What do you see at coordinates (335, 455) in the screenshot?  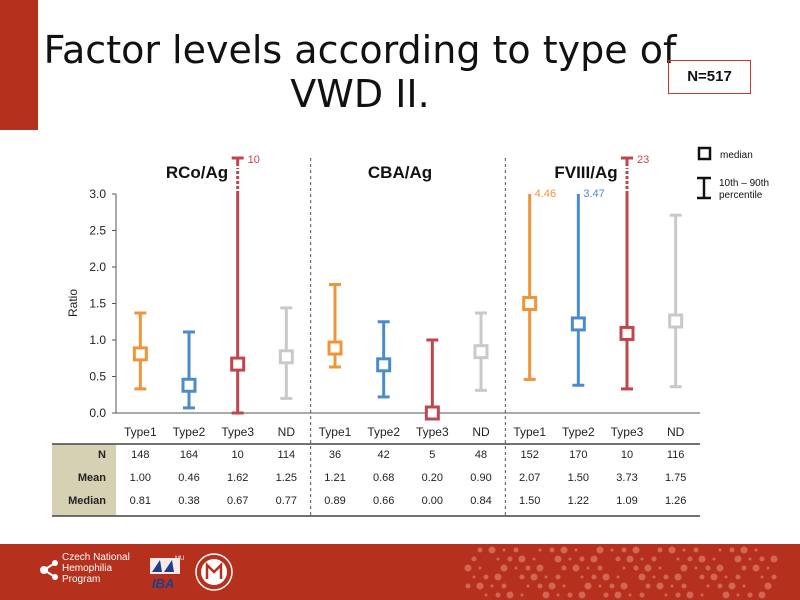 I see `table-cell: 36` at bounding box center [335, 455].